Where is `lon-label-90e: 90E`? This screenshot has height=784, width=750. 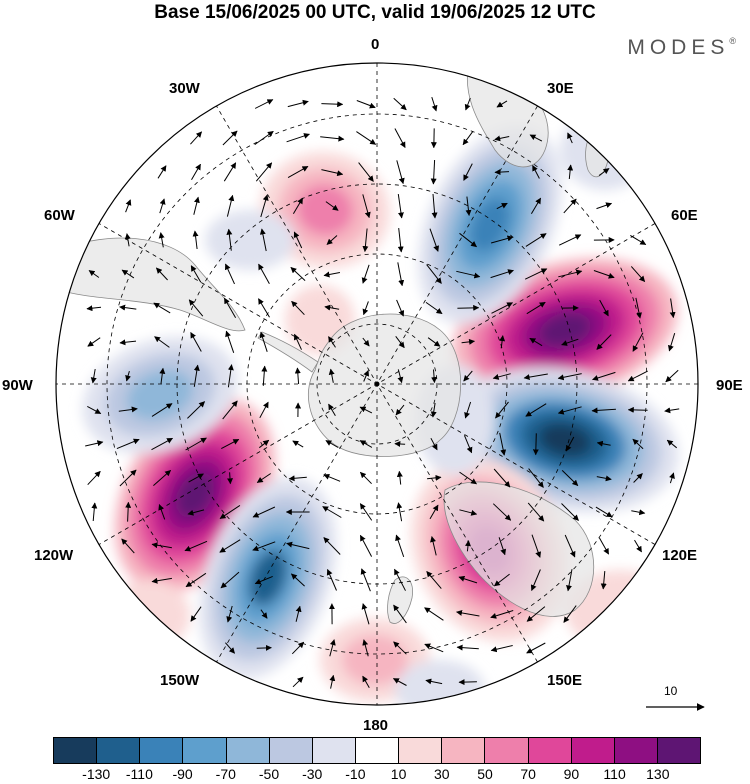 lon-label-90e: 90E is located at coordinates (729, 385).